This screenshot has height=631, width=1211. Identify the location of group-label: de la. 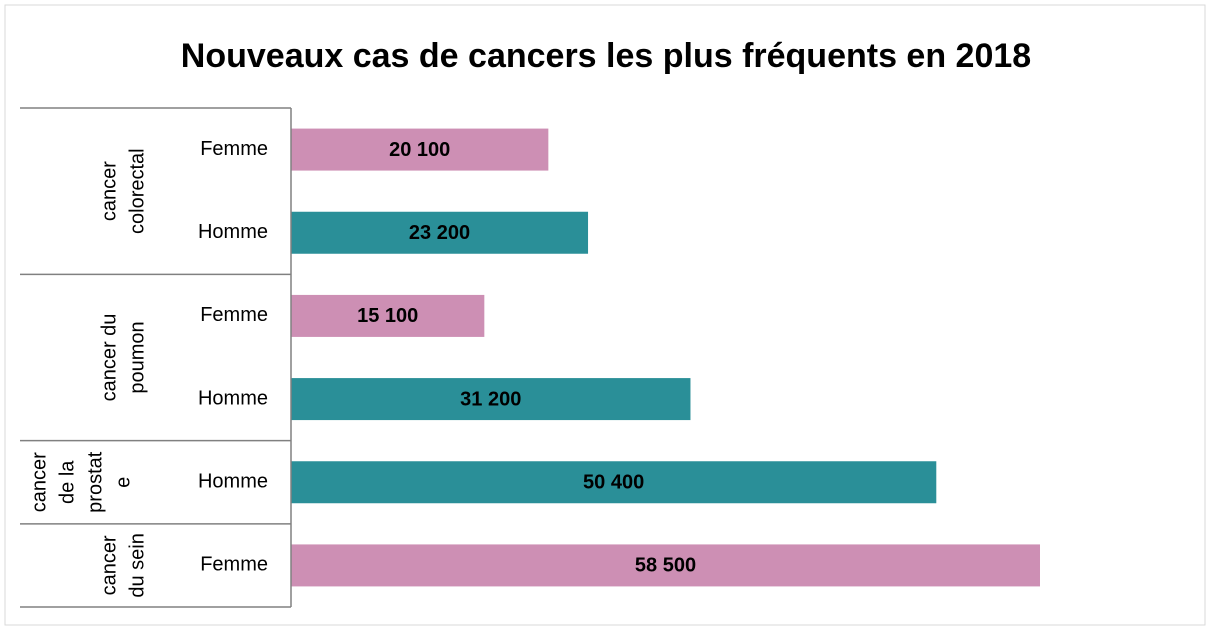
(67, 482).